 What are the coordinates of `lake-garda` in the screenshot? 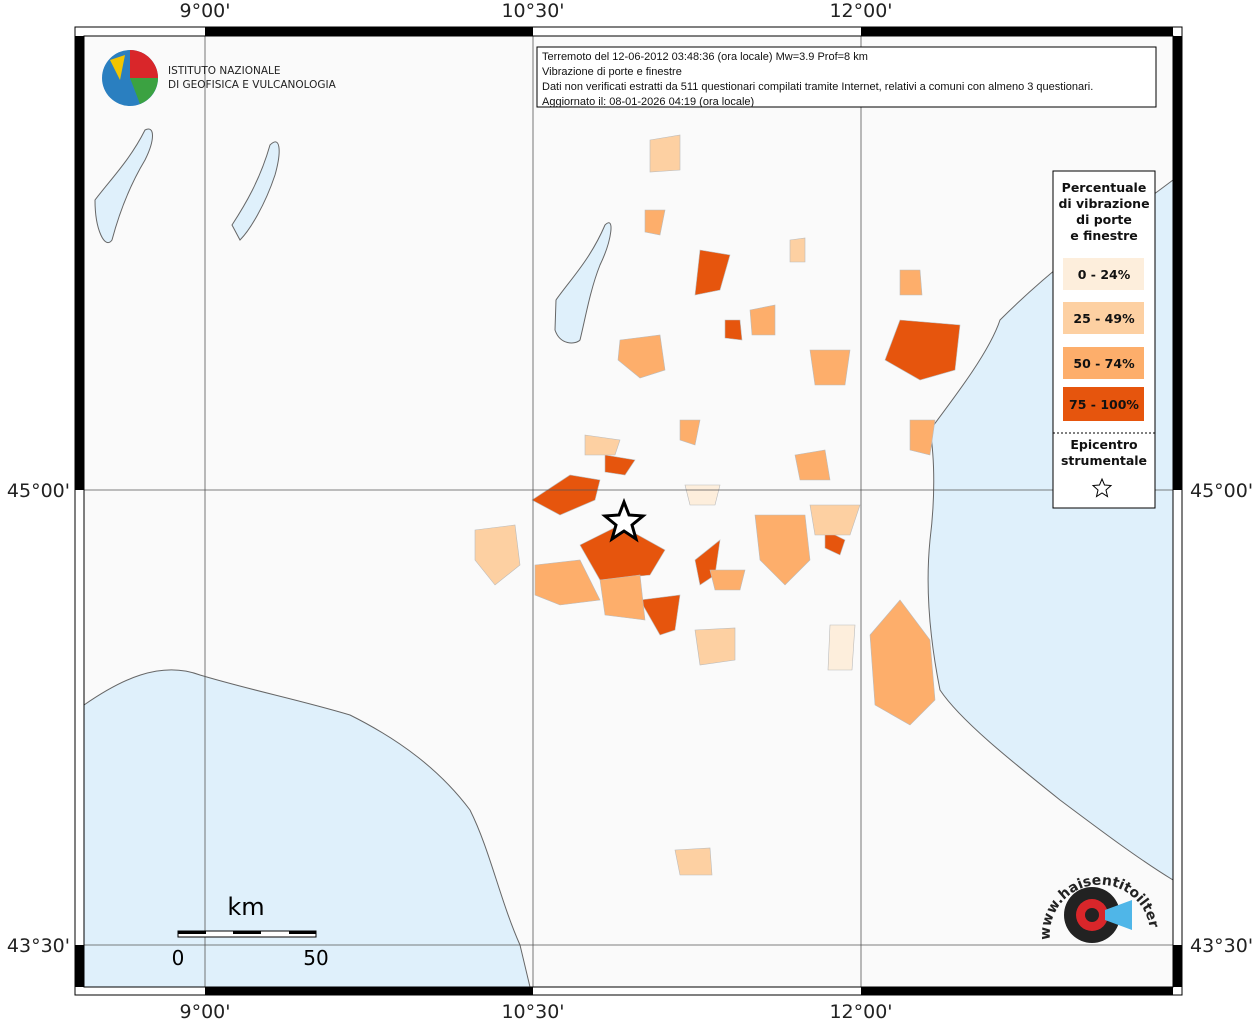 It's located at (583, 283).